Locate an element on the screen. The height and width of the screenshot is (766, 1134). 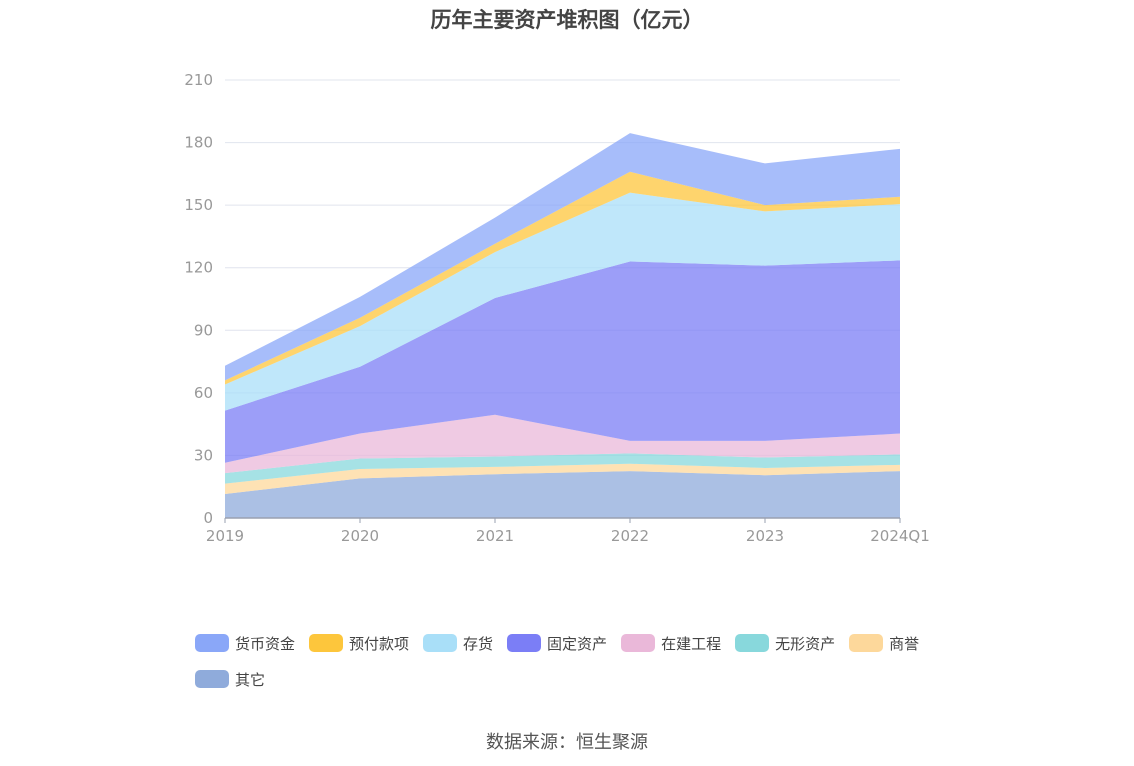
legend-item: 其它 is located at coordinates (230, 679).